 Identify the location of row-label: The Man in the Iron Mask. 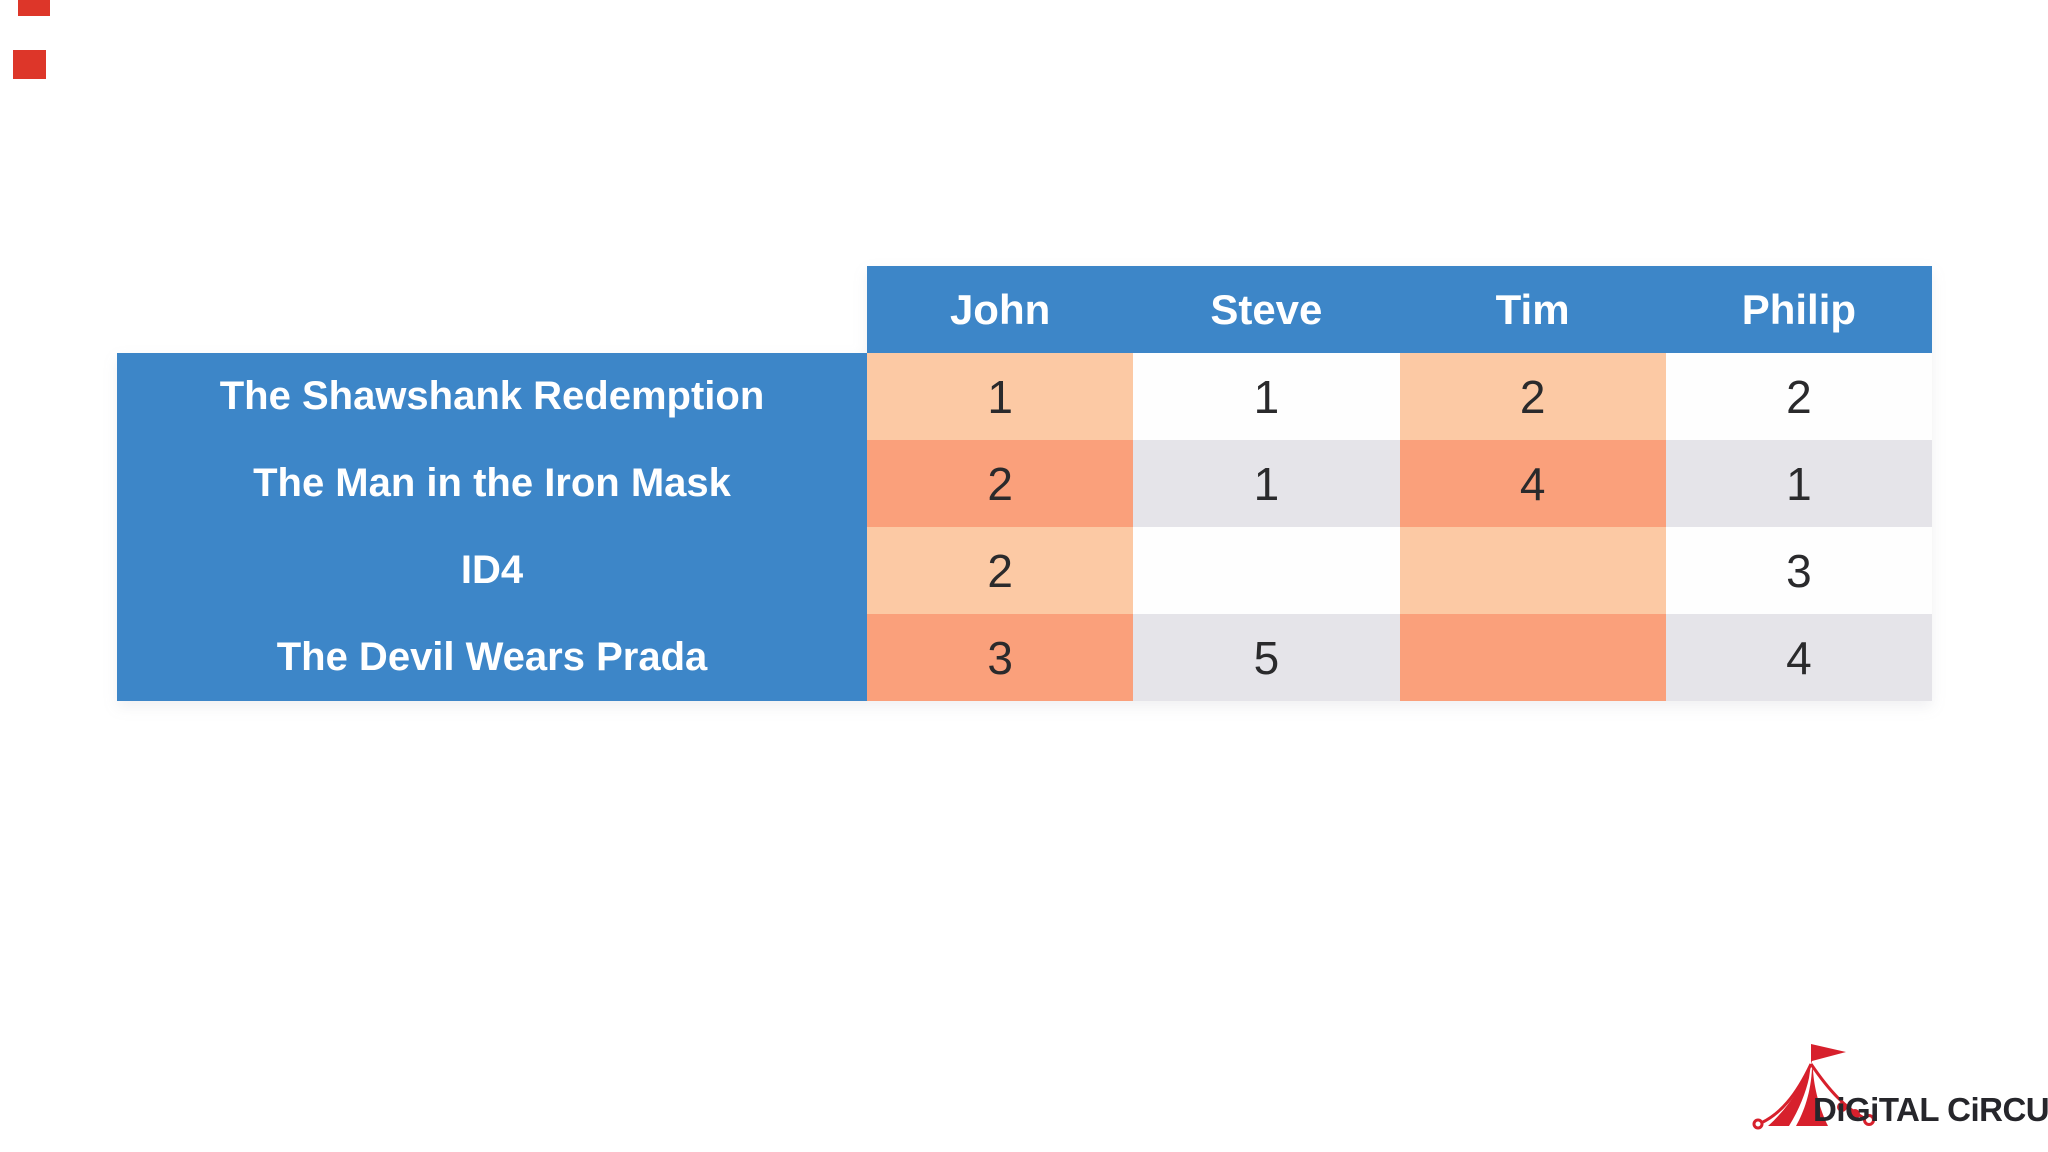
(492, 483).